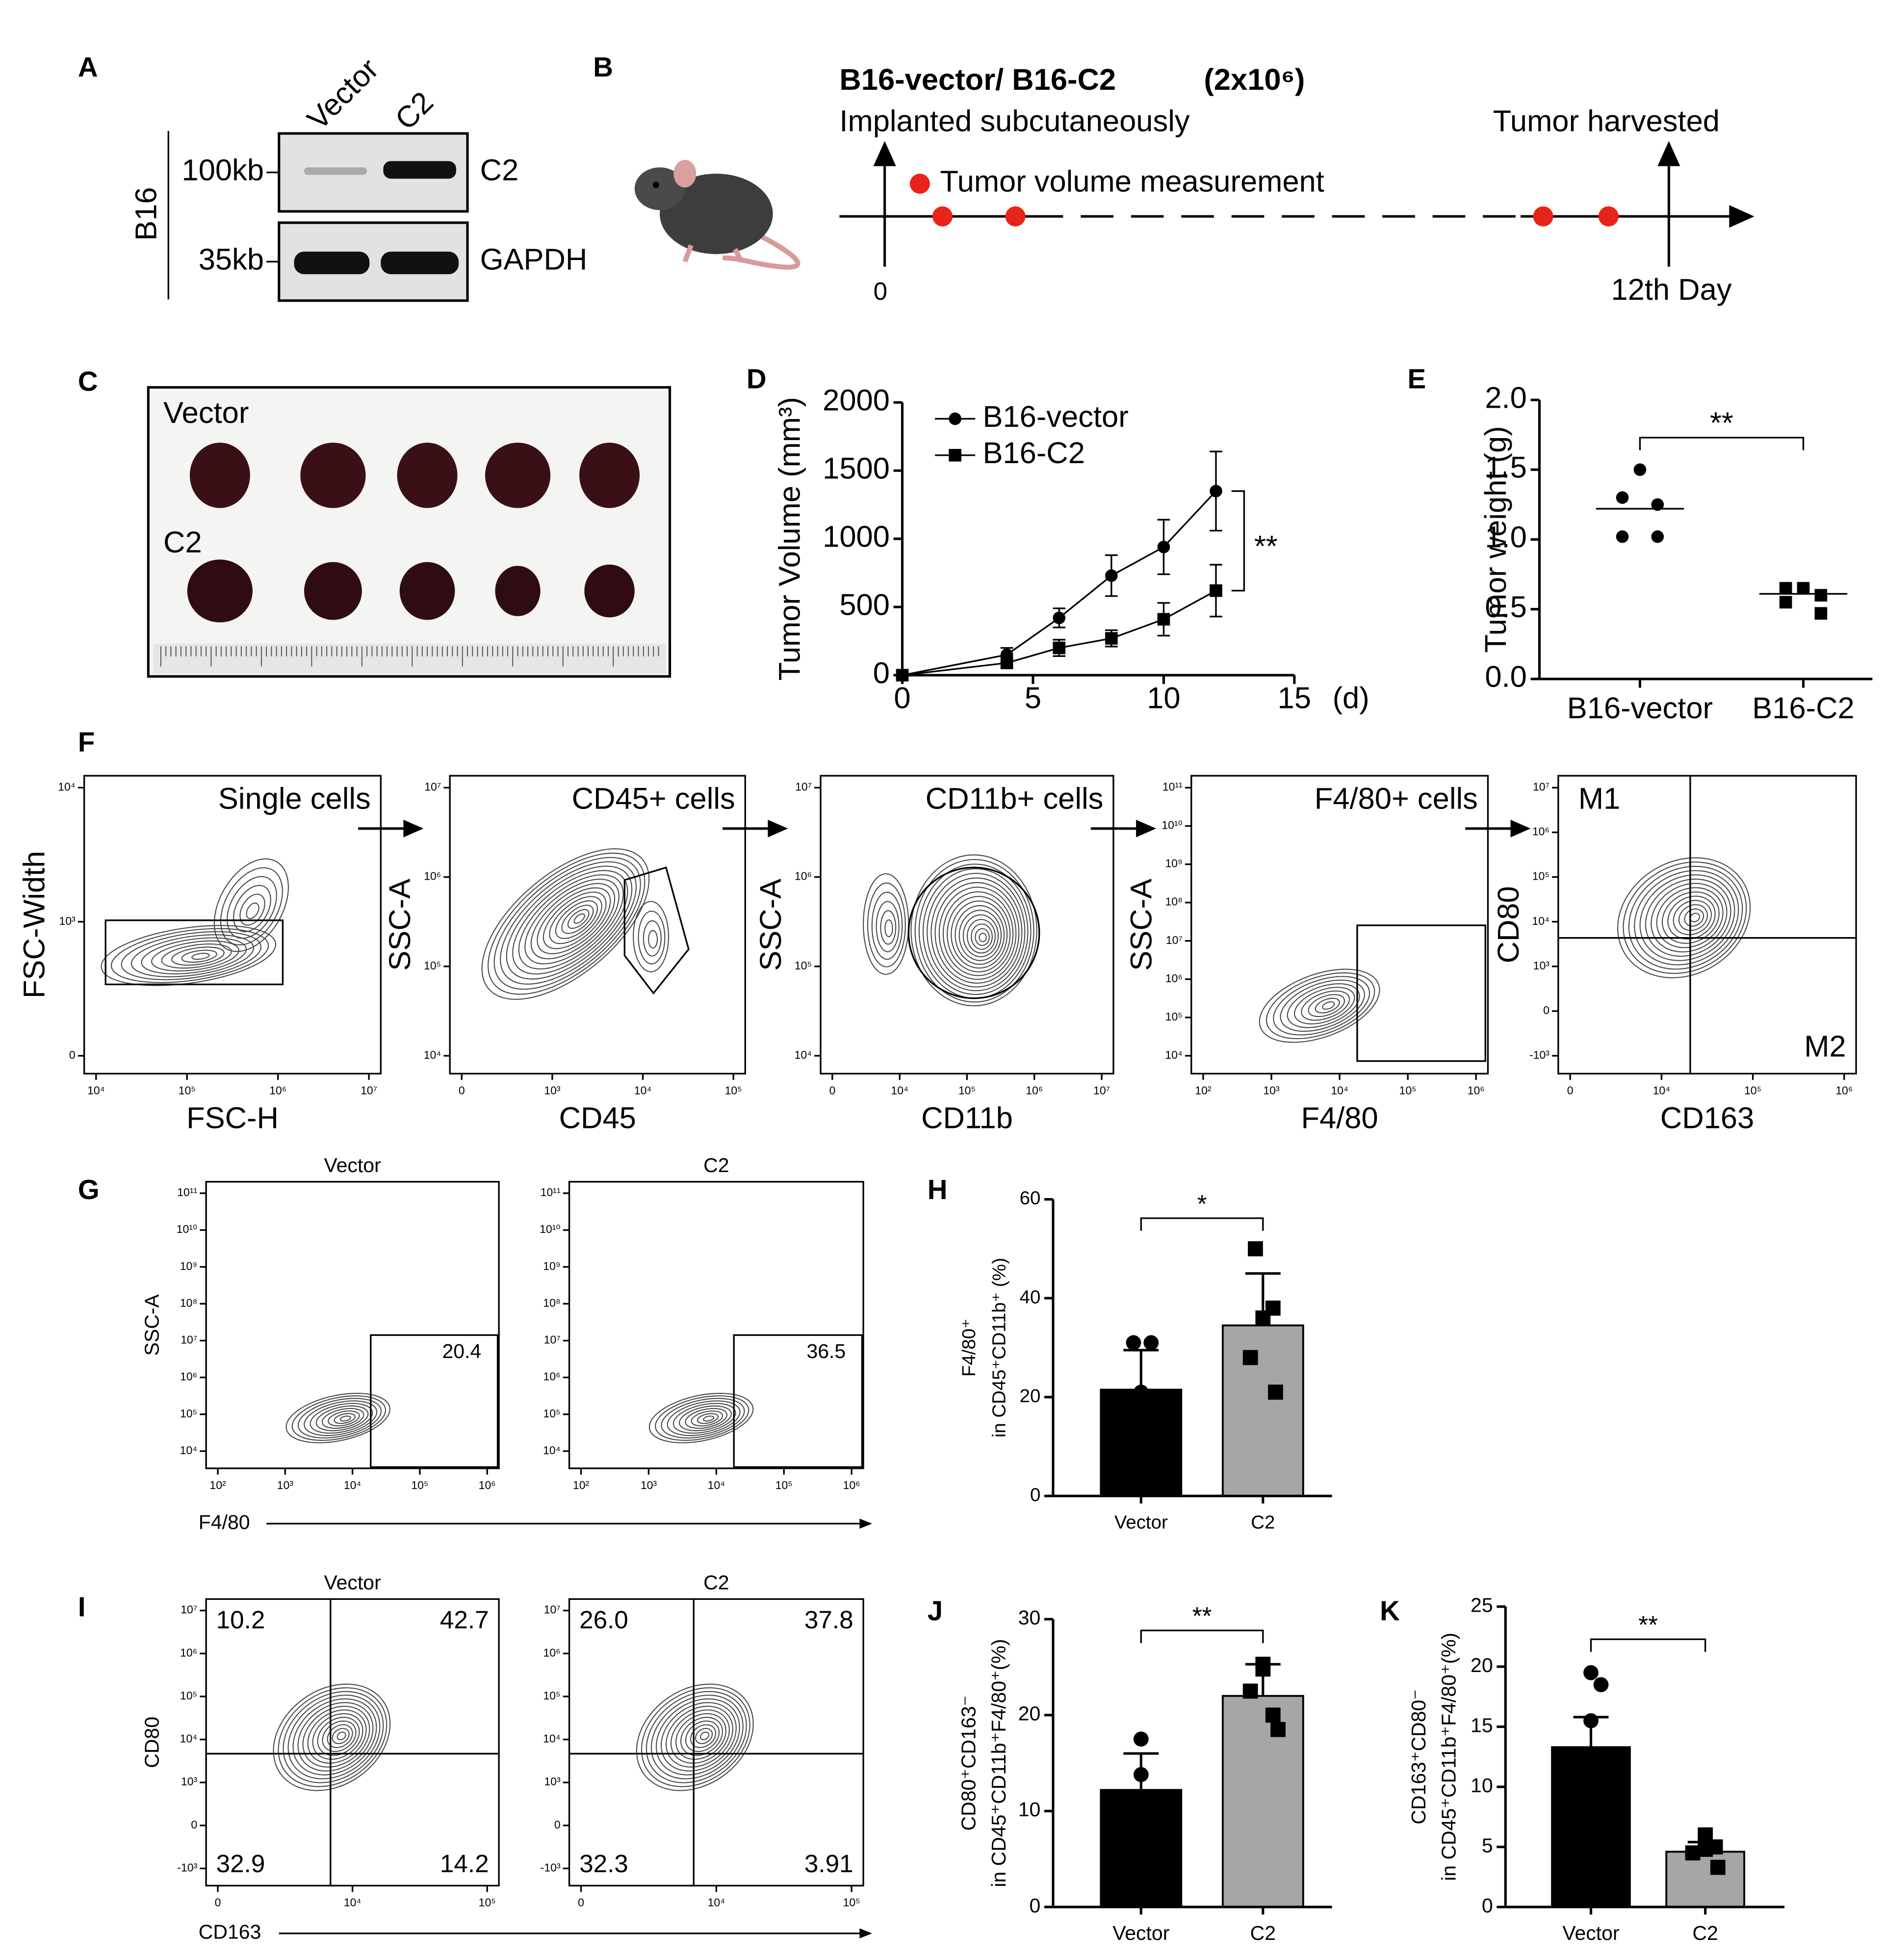  What do you see at coordinates (1202, 1204) in the screenshot?
I see `significance: *` at bounding box center [1202, 1204].